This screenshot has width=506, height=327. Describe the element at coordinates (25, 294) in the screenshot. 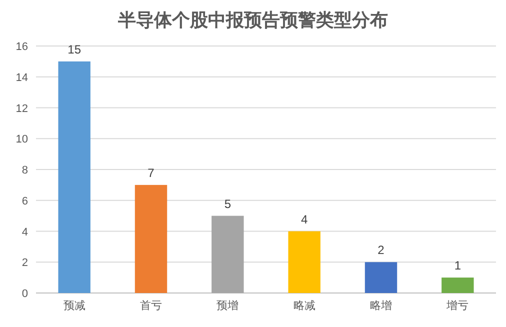

I see `y-tick-label: 0` at that location.